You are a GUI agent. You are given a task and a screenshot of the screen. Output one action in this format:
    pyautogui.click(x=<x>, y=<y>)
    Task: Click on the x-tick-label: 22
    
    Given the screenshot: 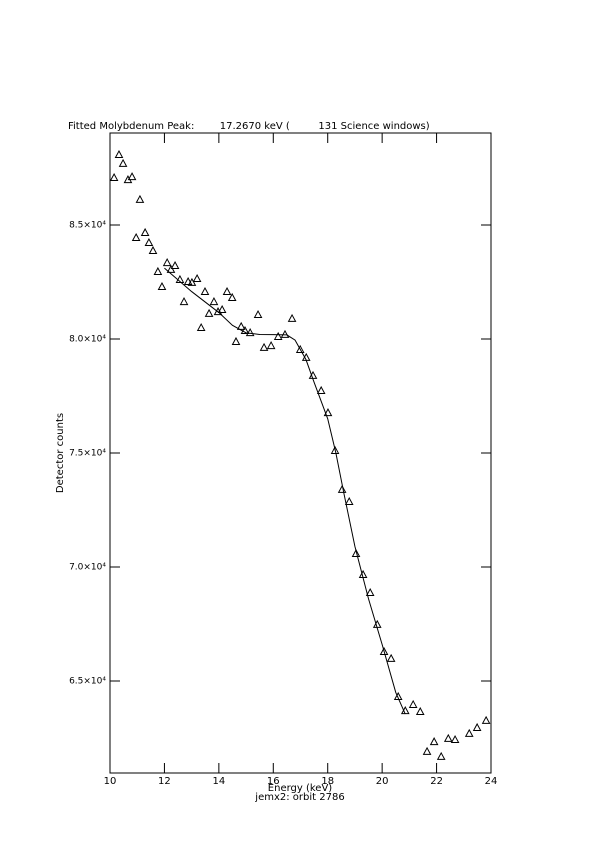 What is the action you would take?
    pyautogui.click(x=436, y=781)
    